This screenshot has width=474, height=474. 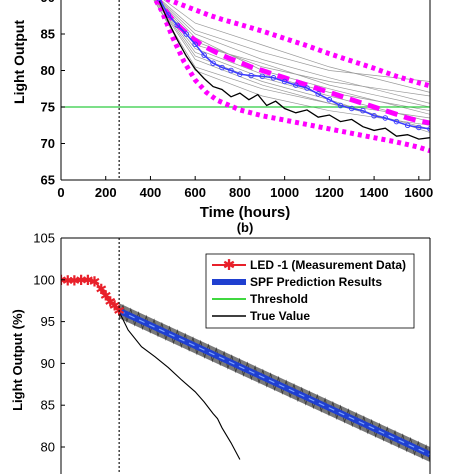 I want to click on bottom-y-axis-label: Light Output (%), so click(x=17, y=360).